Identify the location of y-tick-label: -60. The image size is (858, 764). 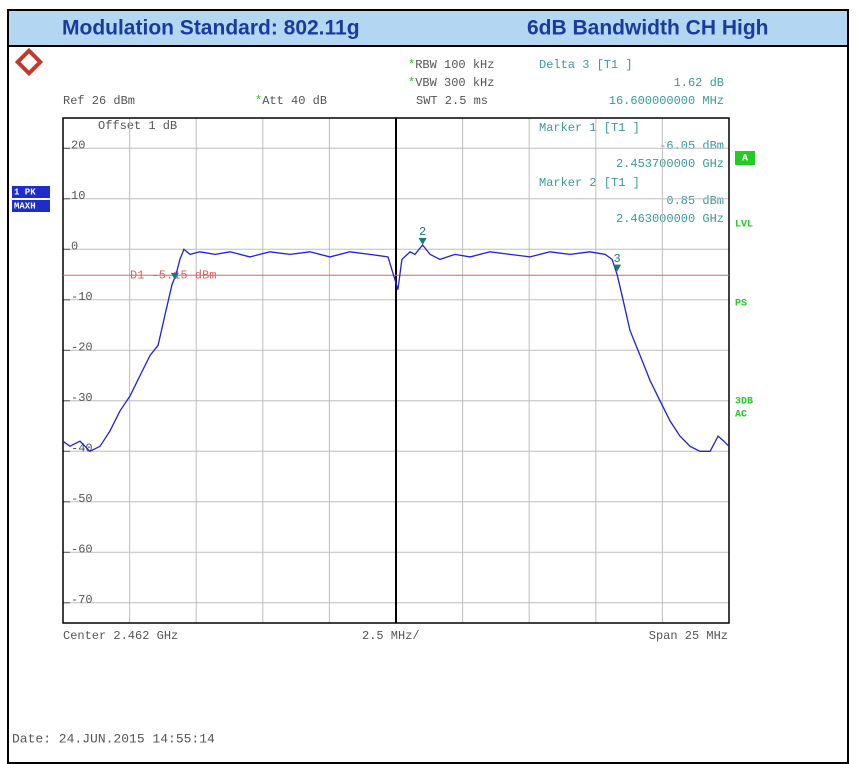
(82, 549).